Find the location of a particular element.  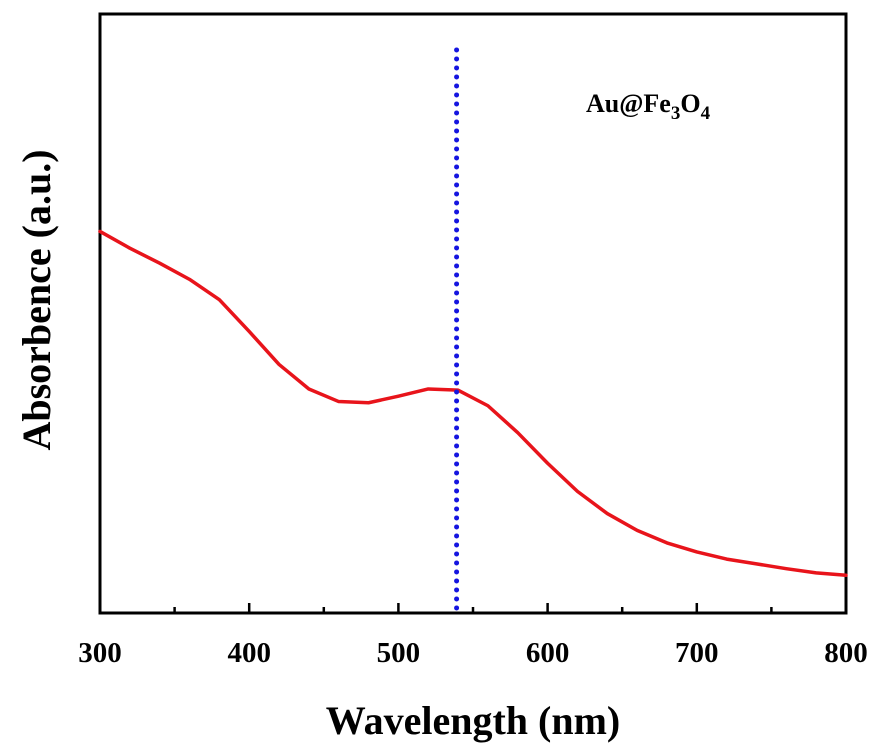

x-axis-title: Wavelength (nm) is located at coordinates (473, 720).